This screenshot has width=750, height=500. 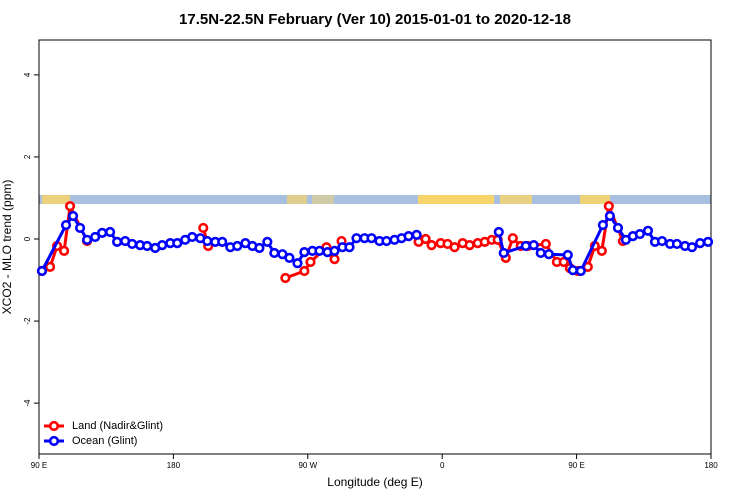 I want to click on y-tick-label: 0, so click(x=27, y=238).